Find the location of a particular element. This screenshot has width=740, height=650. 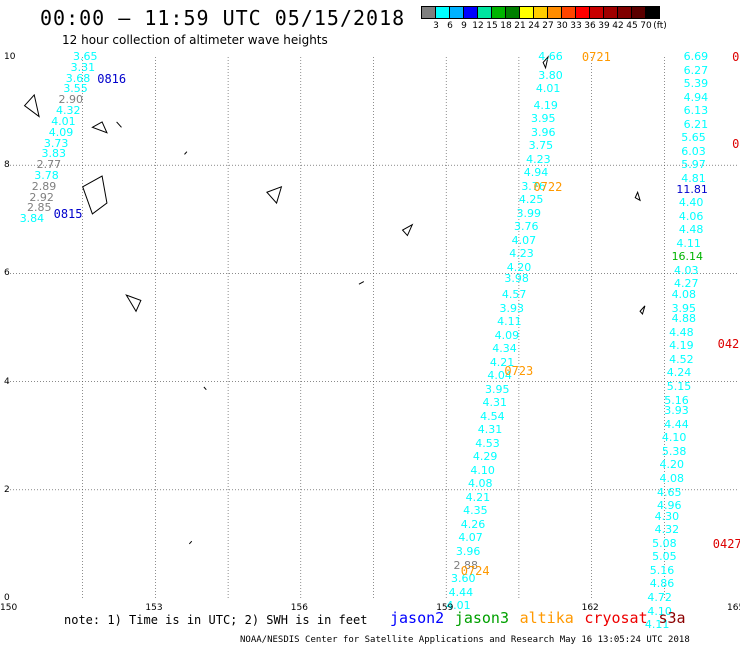

swh-value: 4.07 is located at coordinates (524, 240).